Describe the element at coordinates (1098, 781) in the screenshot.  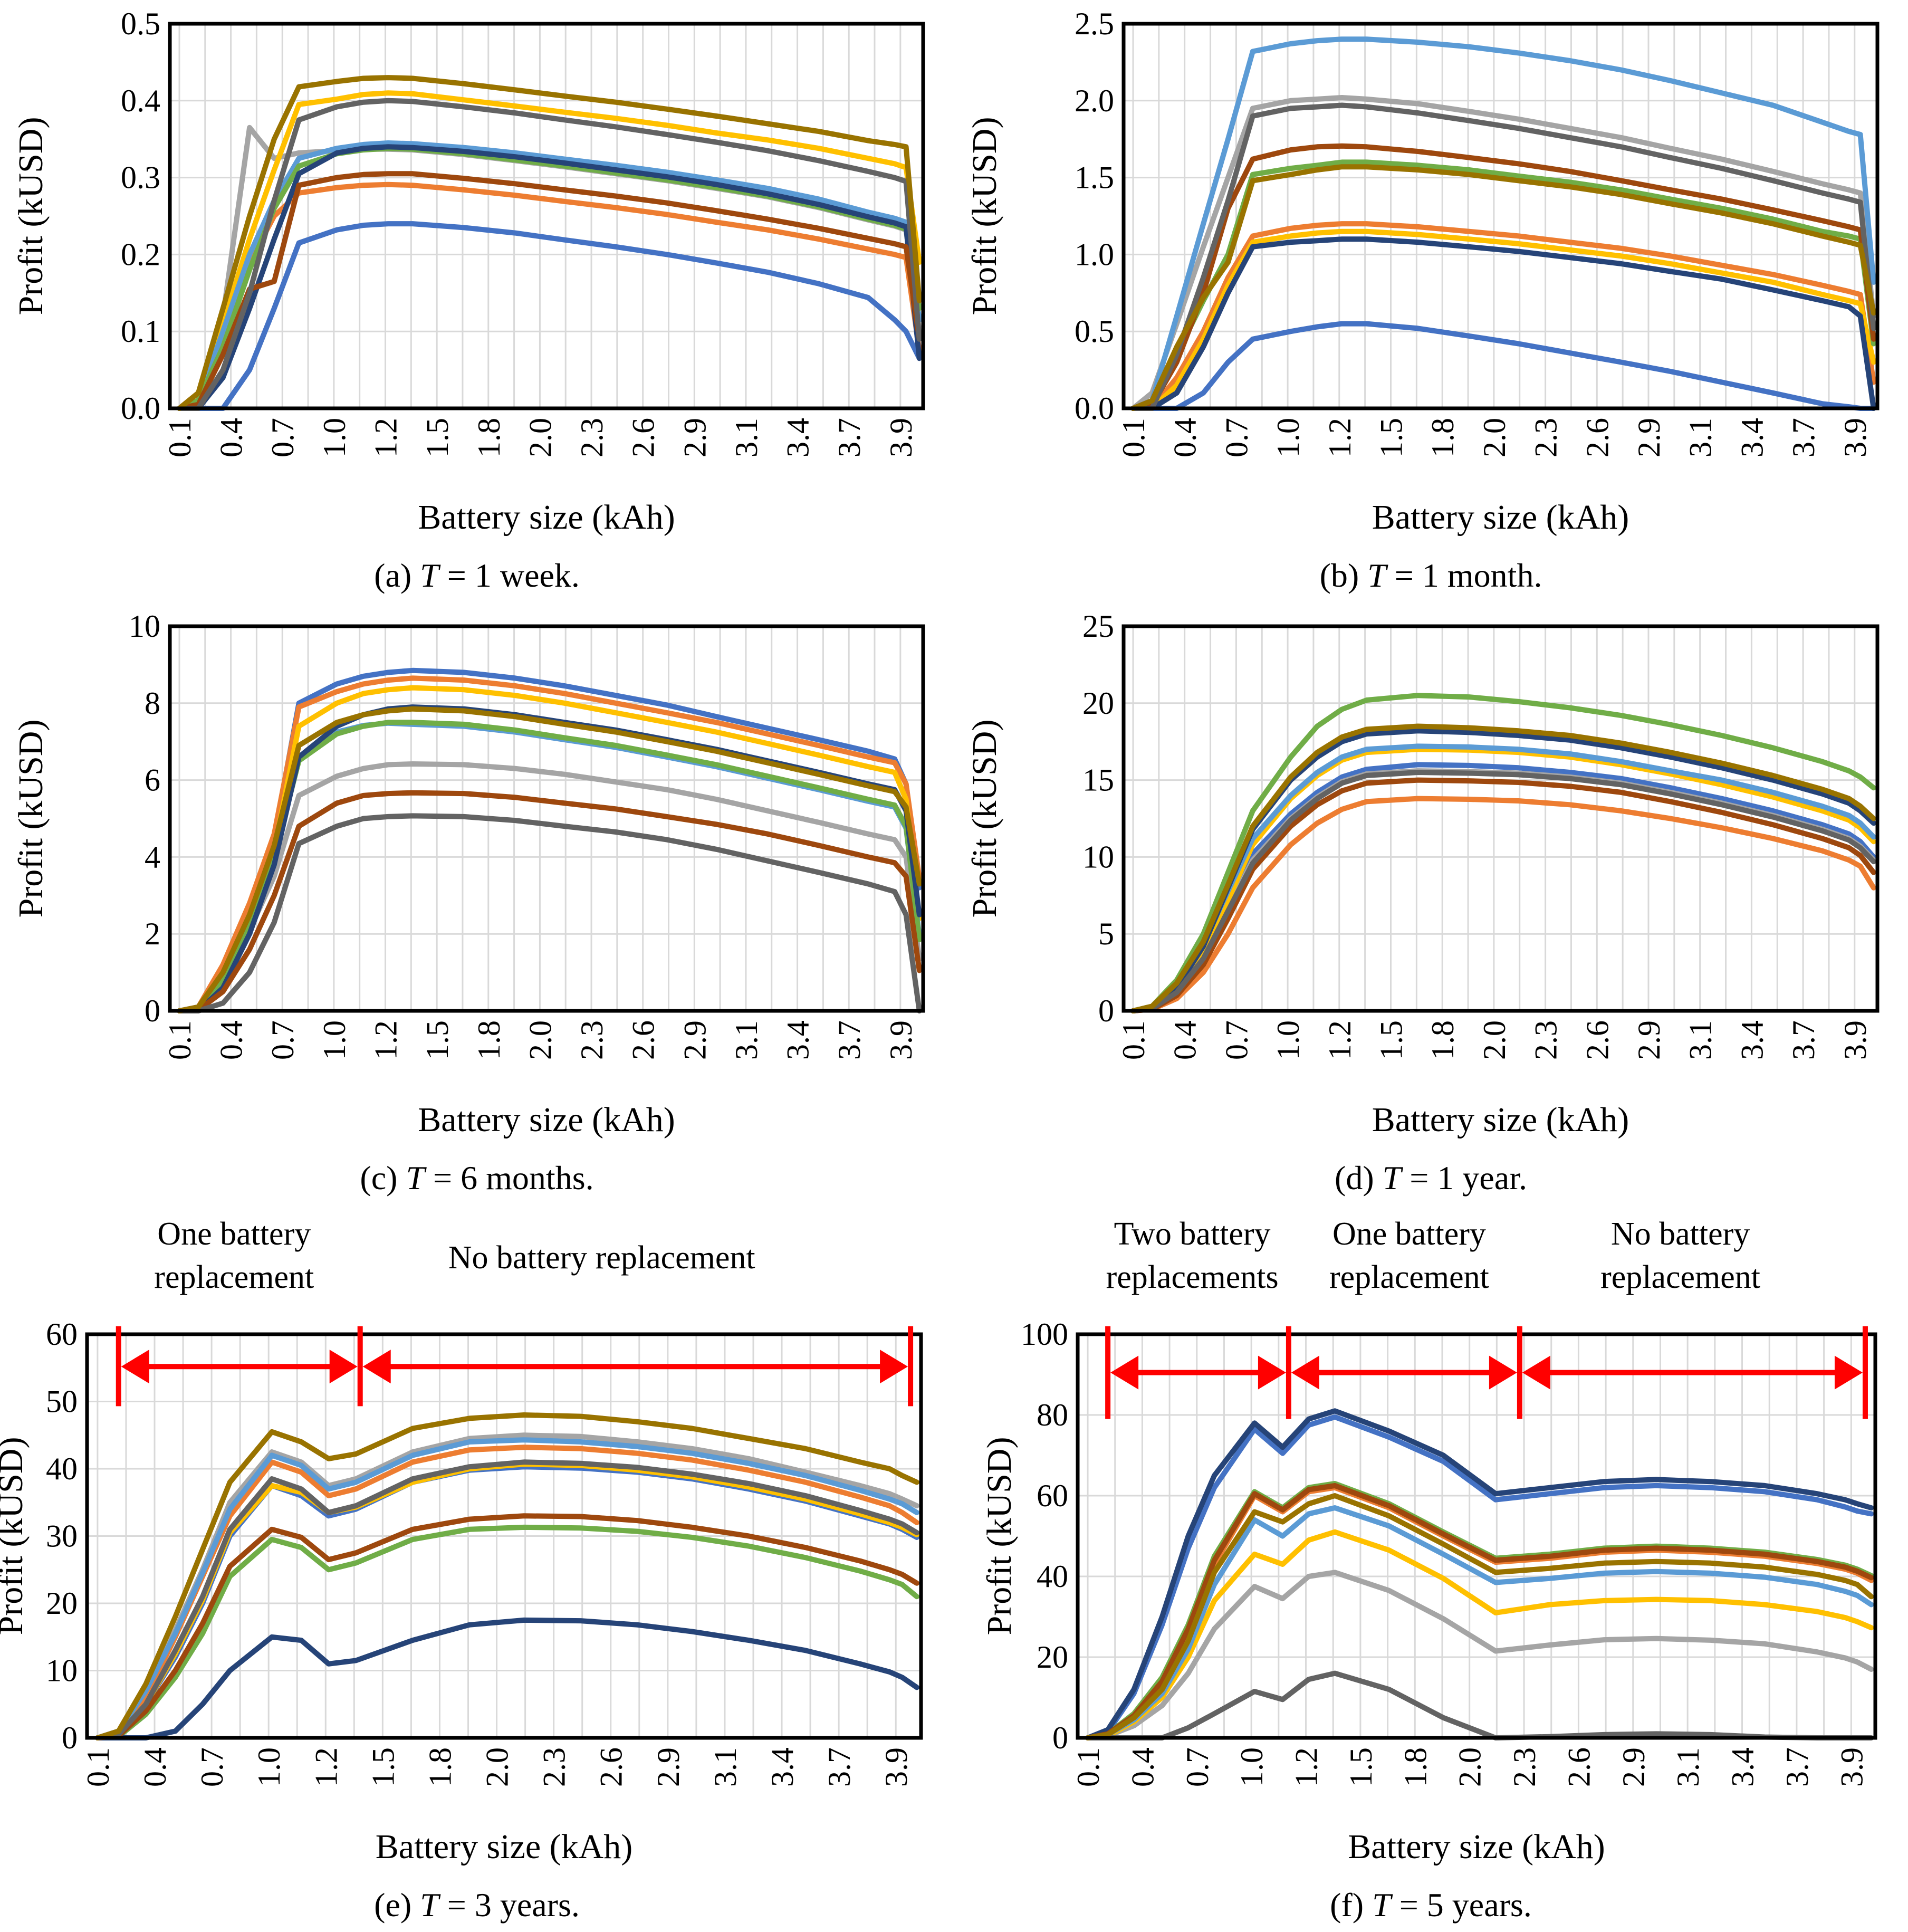
I see `svg-text: 15` at that location.